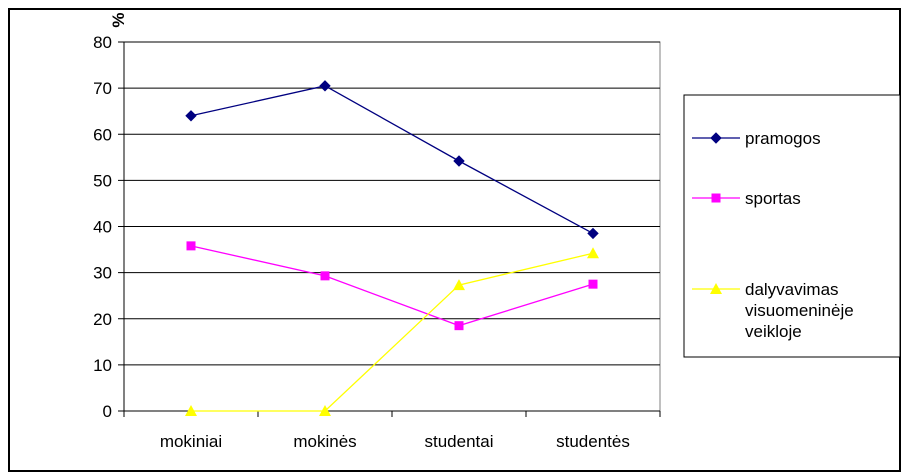 Image resolution: width=905 pixels, height=476 pixels. Describe the element at coordinates (773, 331) in the screenshot. I see `legend-label-line: veikloje` at that location.